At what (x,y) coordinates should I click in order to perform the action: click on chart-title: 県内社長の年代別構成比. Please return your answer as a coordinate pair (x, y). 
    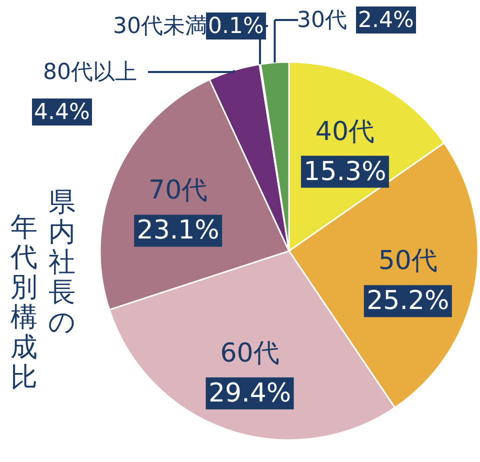
    Looking at the image, I should click on (43, 290).